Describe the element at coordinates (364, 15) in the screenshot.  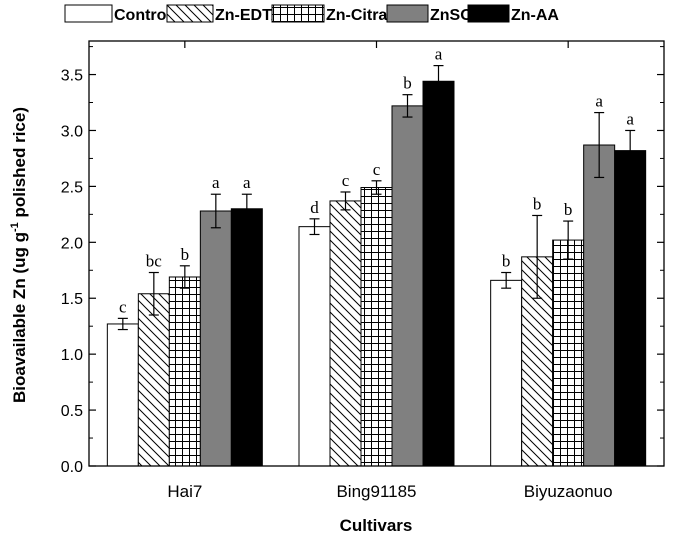
I see `legend-label: Zn-Citrate` at that location.